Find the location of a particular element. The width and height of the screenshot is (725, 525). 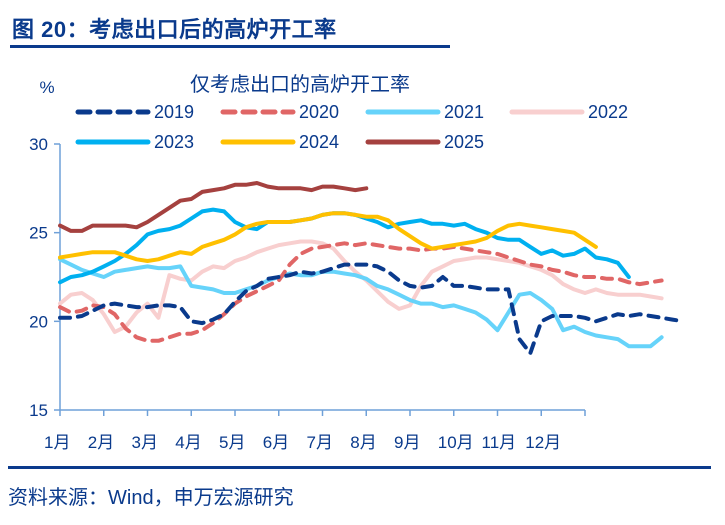

series-line-2024 is located at coordinates (328, 237).